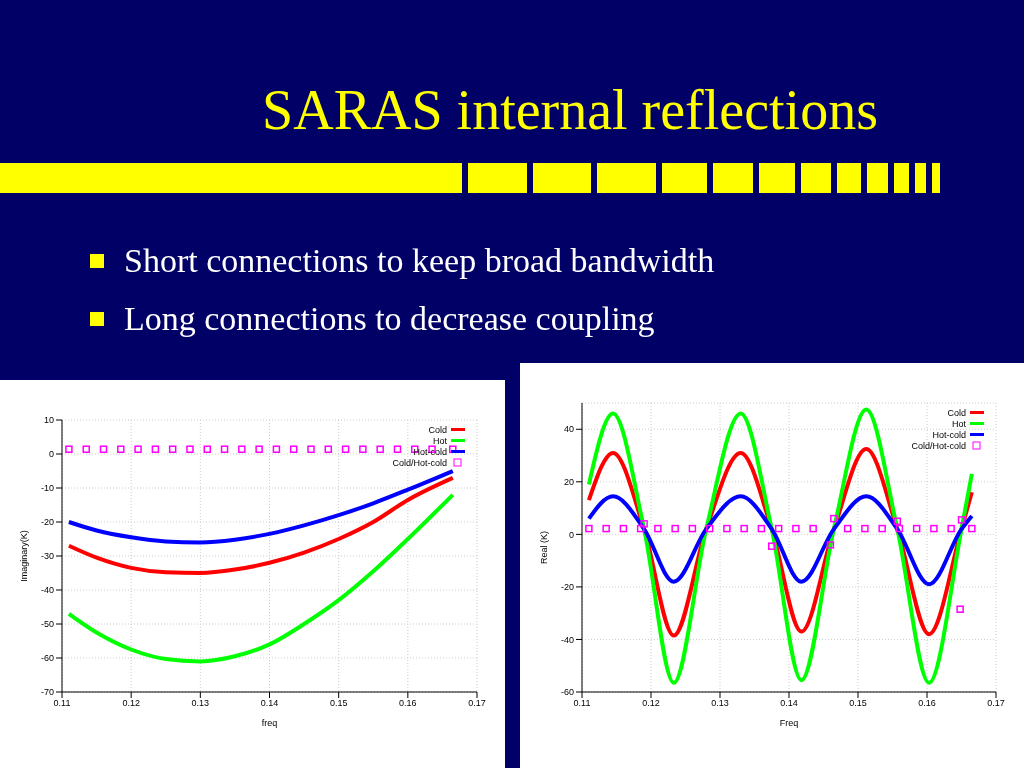 The image size is (1024, 768). Describe the element at coordinates (24, 556) in the screenshot. I see `y-axis-title: Imaginary(K)` at that location.